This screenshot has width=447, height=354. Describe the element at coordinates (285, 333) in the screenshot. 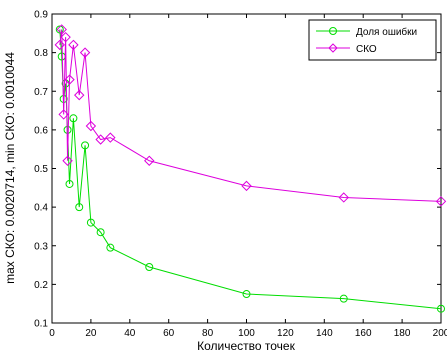

I see `x-tick-label: 120` at that location.